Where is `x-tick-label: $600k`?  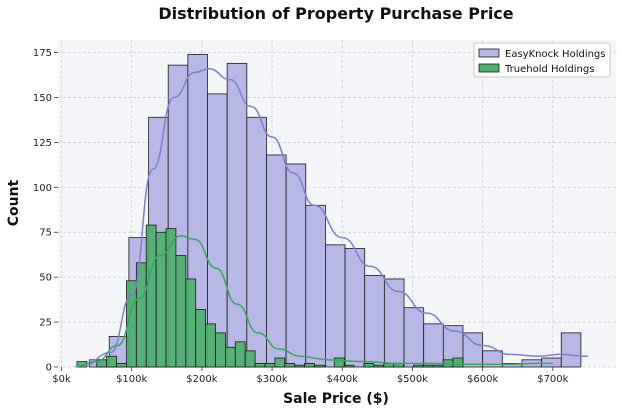
x-tick-label: $600k is located at coordinates (482, 379).